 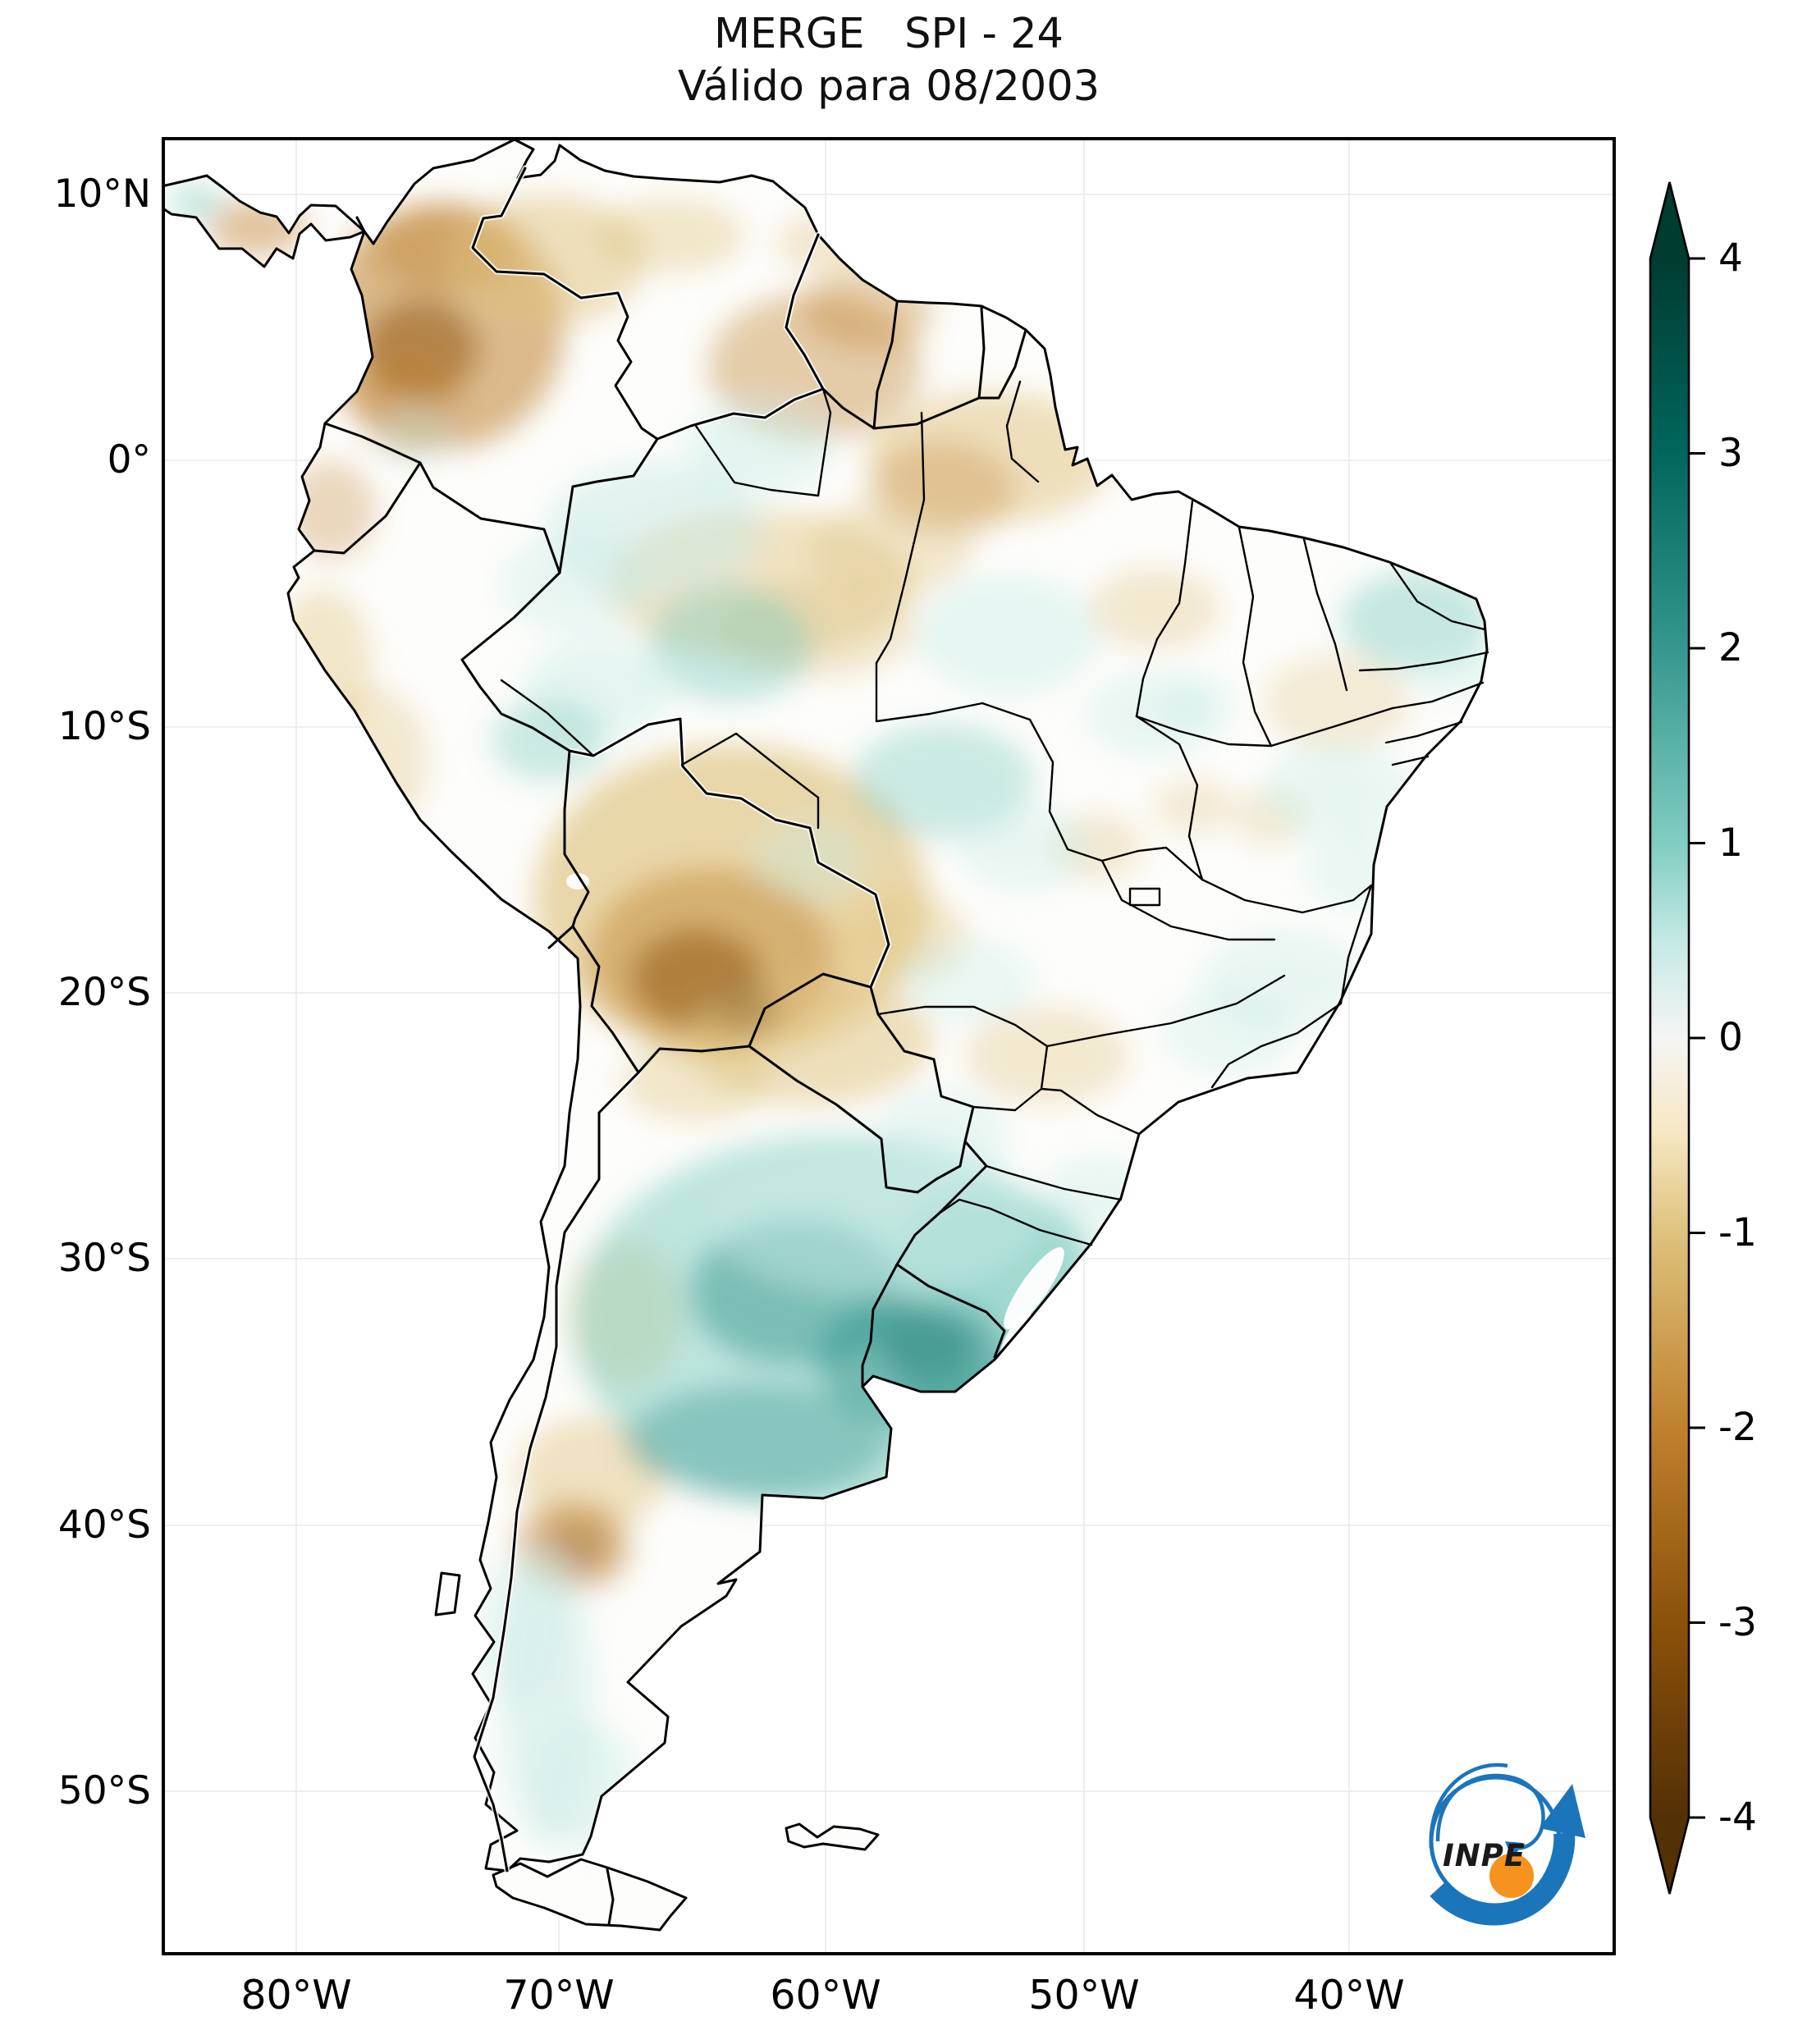 What do you see at coordinates (104, 1790) in the screenshot?
I see `y-tick-50s: 50°S` at bounding box center [104, 1790].